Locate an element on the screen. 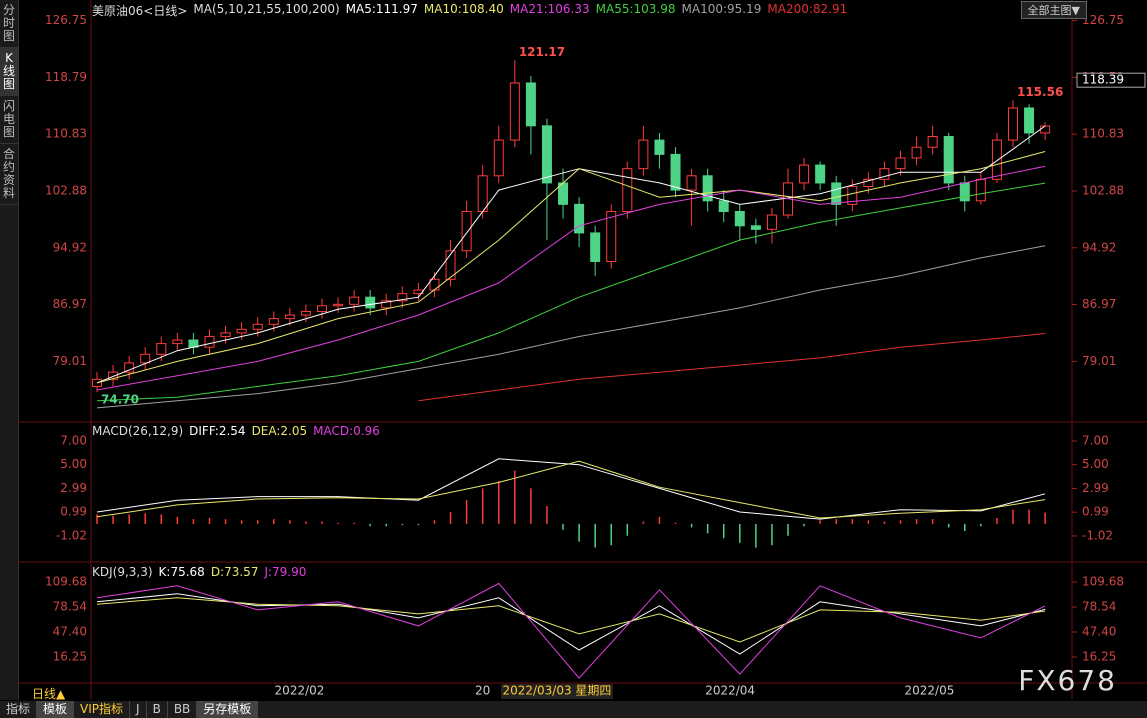 The width and height of the screenshot is (1147, 718). side-tabs: 分时图 K线图 闪电图 合约资料 is located at coordinates (9, 350).